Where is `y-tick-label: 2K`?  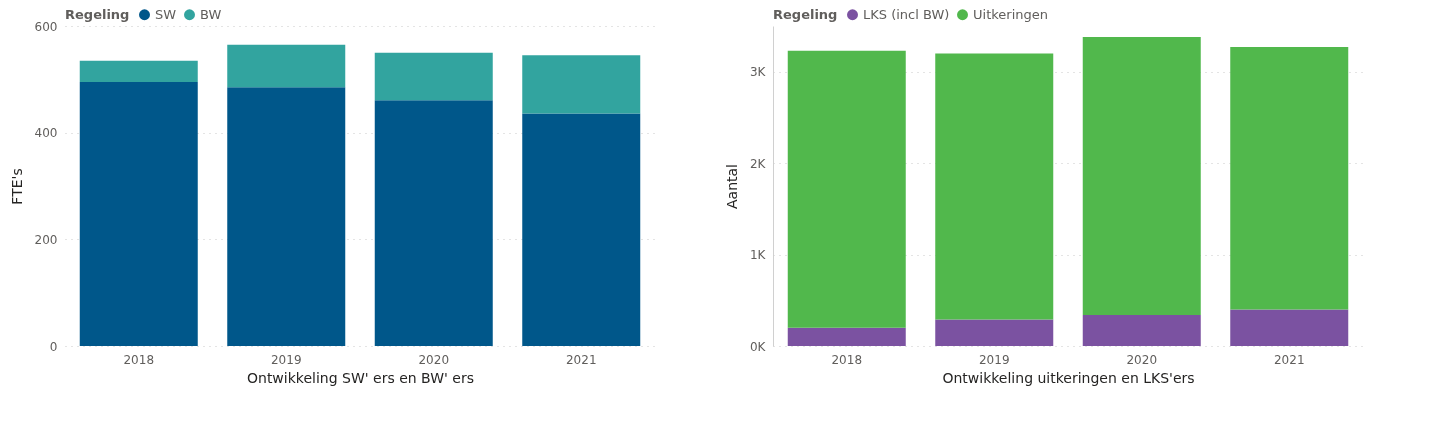 y-tick-label: 2K is located at coordinates (758, 163).